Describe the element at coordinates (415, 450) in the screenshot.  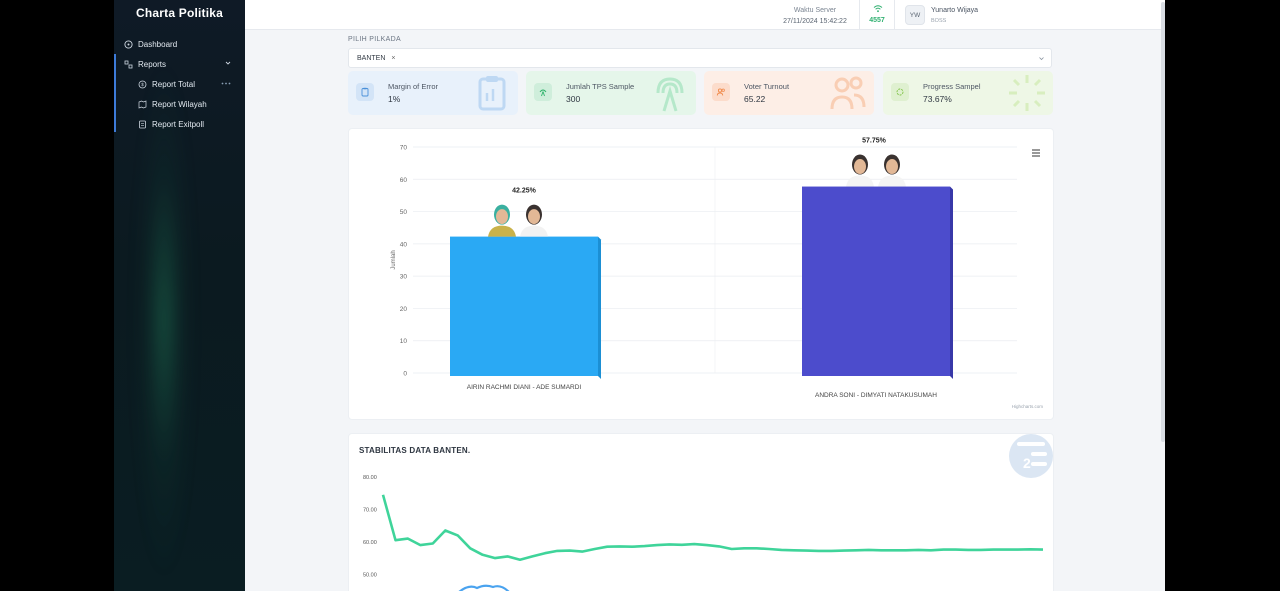
I see `chart-title: STABILITAS DATA BANTEN.` at that location.